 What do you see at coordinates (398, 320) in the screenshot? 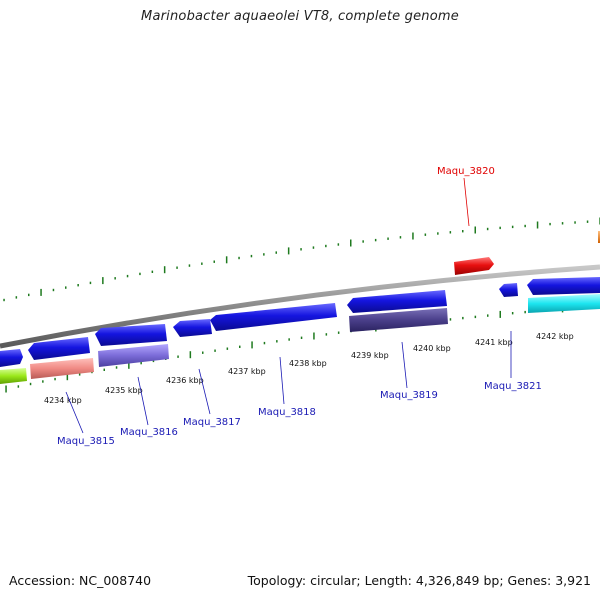
I see `dark-purple-feature` at bounding box center [398, 320].